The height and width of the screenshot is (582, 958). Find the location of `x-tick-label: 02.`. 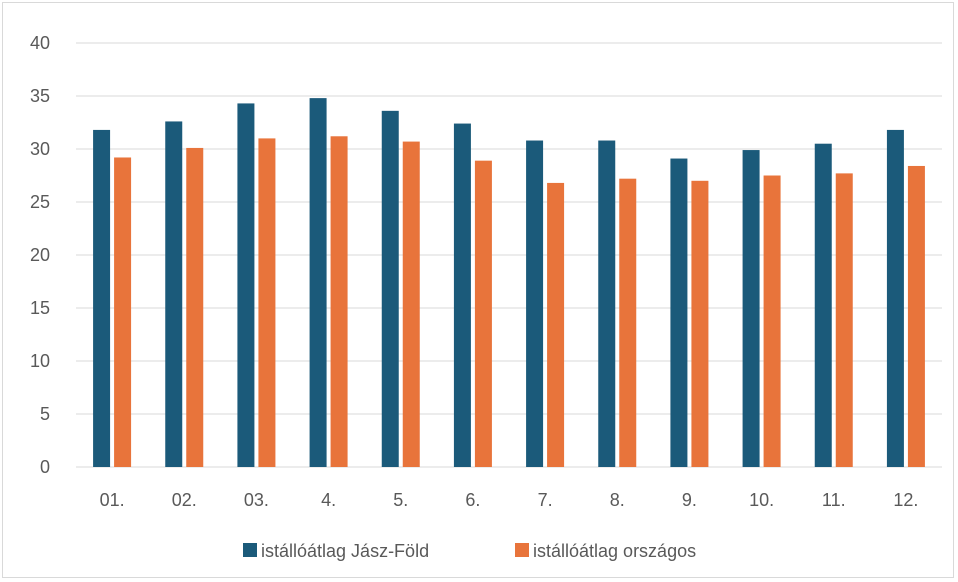

x-tick-label: 02. is located at coordinates (184, 500).